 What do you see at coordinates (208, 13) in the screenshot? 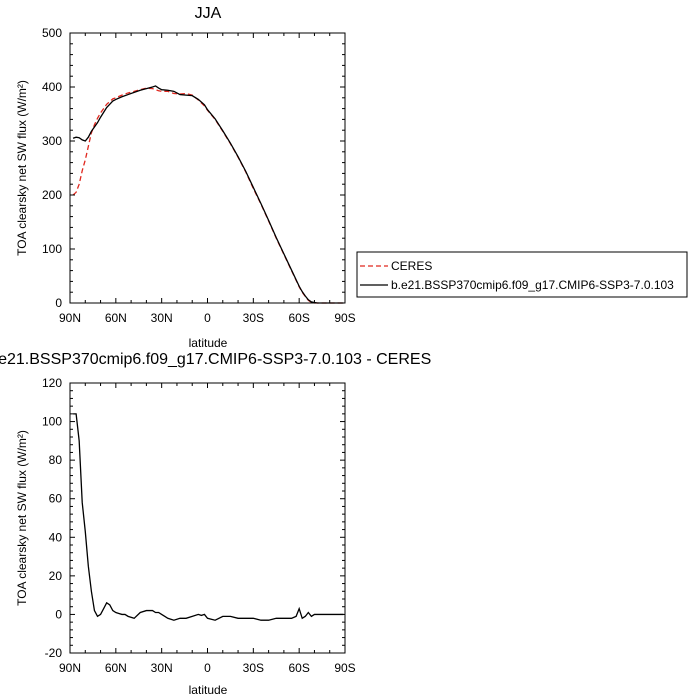
I see `top-panel-title: JJA` at bounding box center [208, 13].